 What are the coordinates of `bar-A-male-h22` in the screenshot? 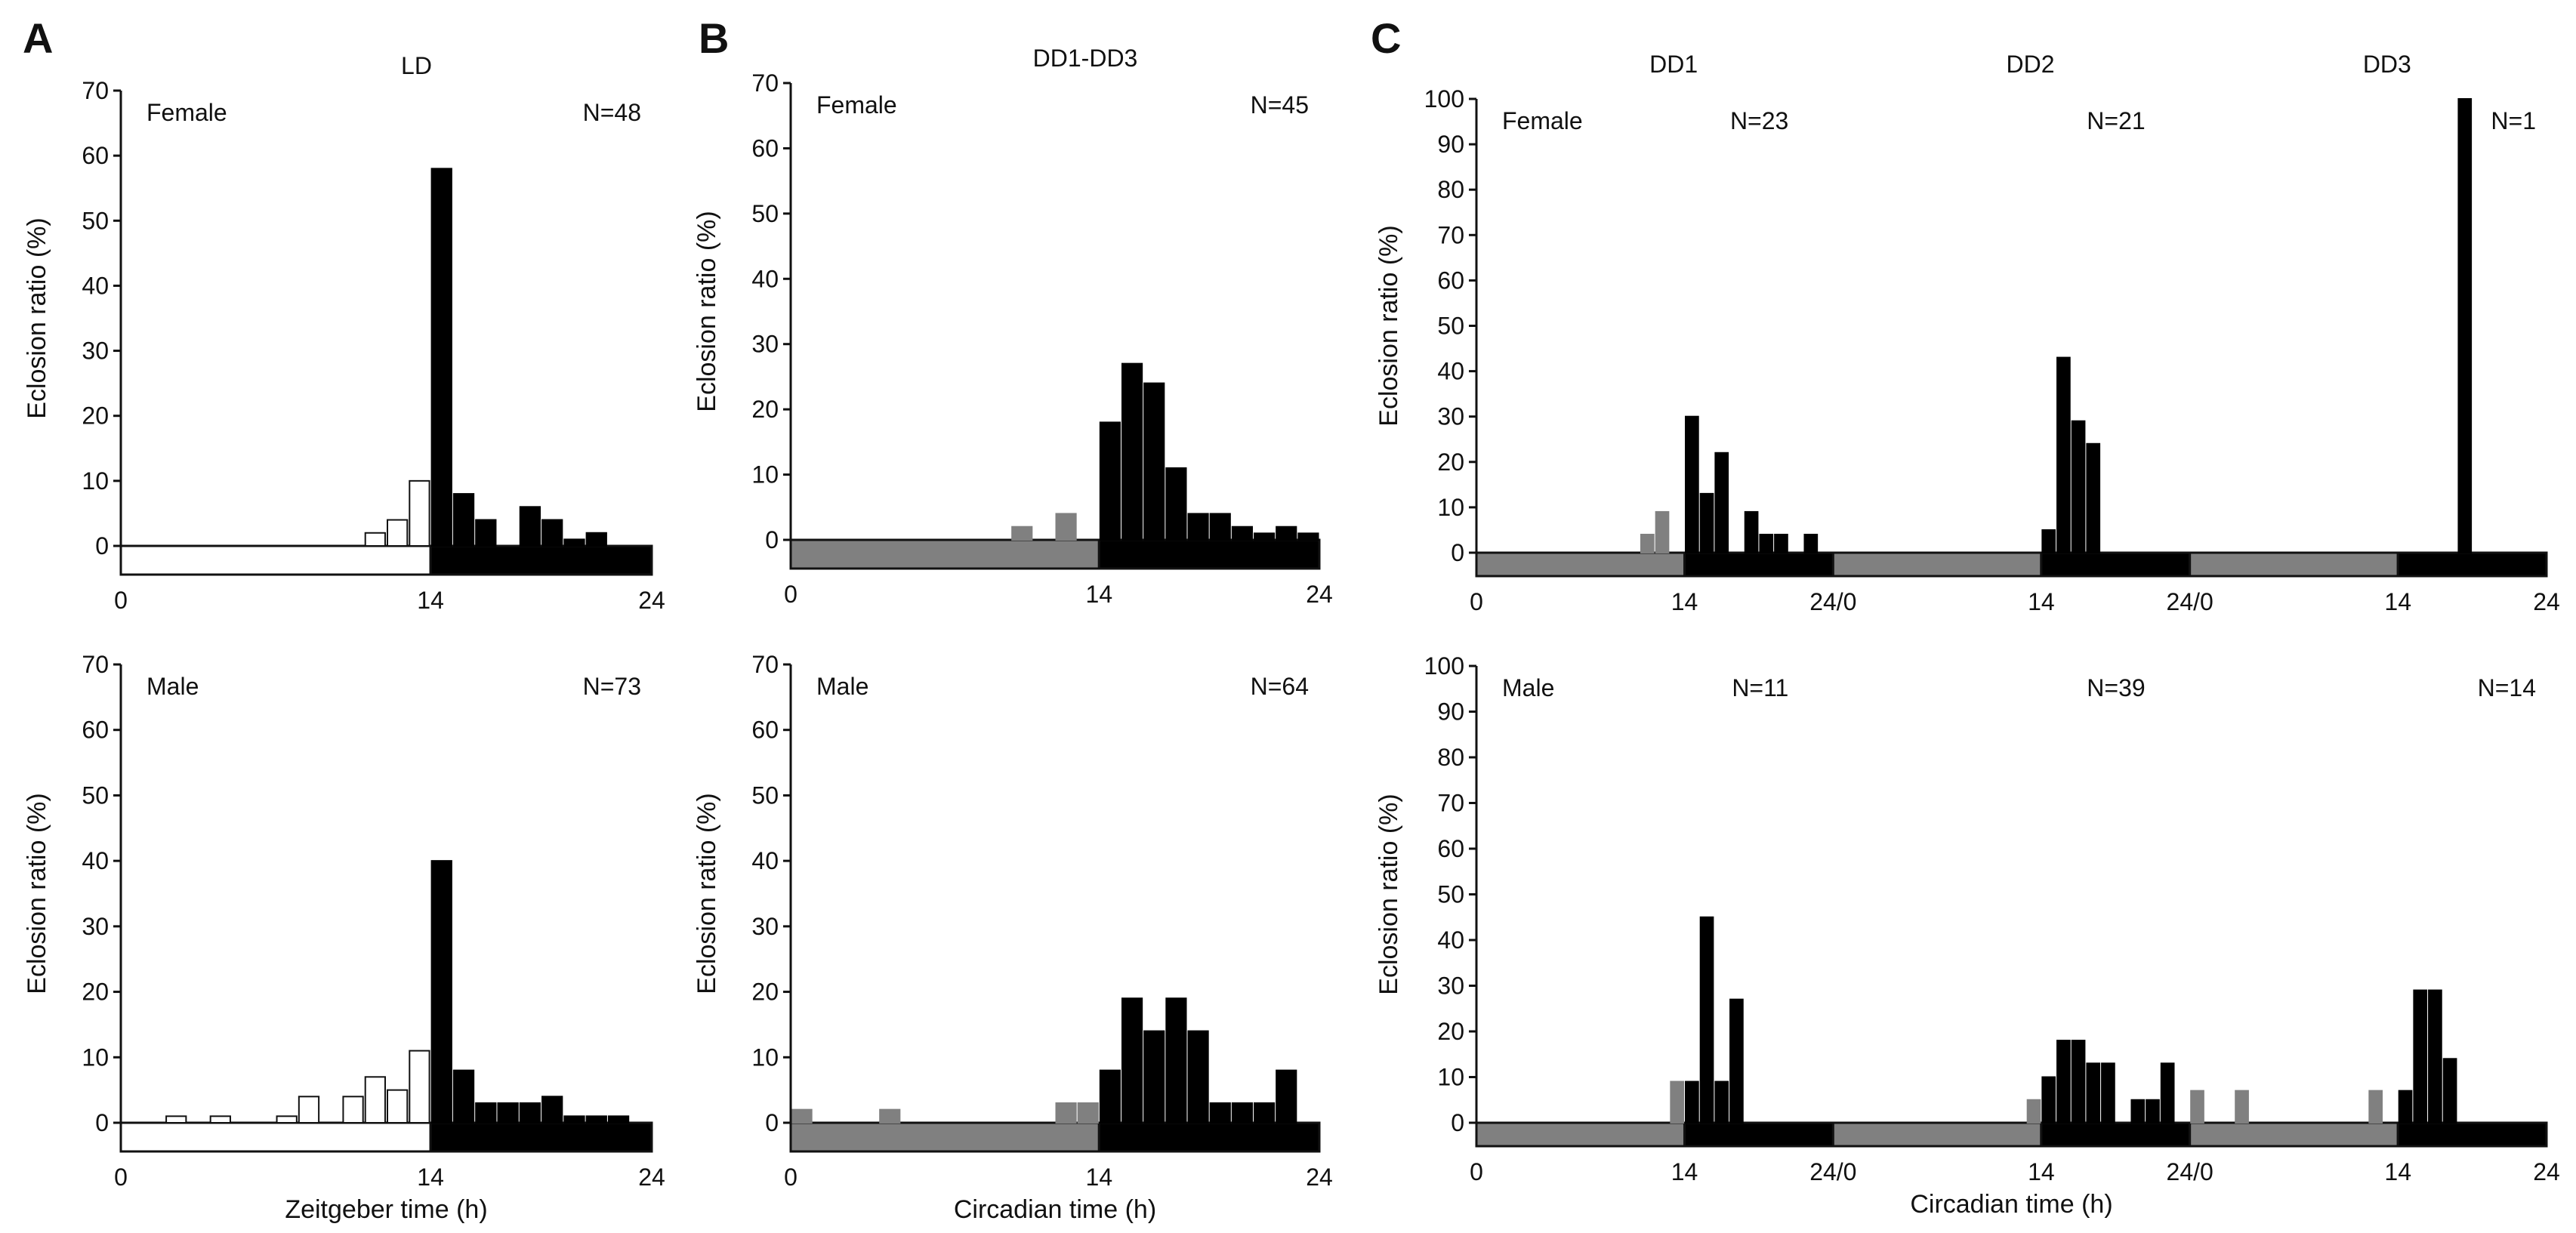 It's located at (618, 1119).